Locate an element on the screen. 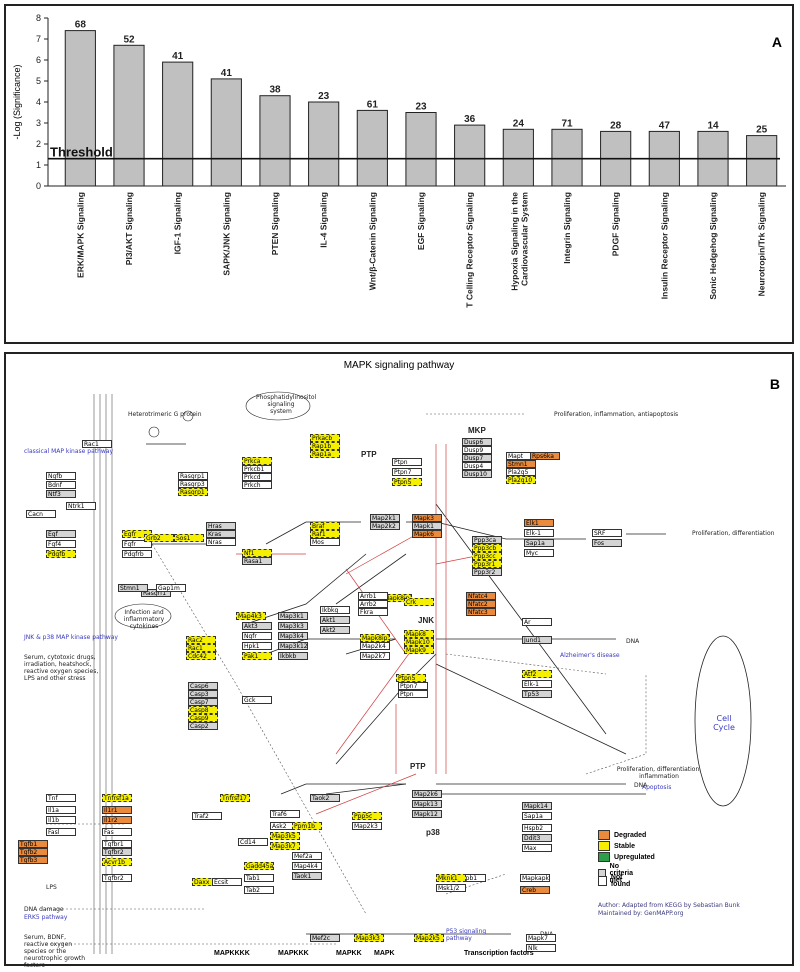 The image size is (800, 972). gene-node-mapk3: Mapk3 is located at coordinates (427, 518).